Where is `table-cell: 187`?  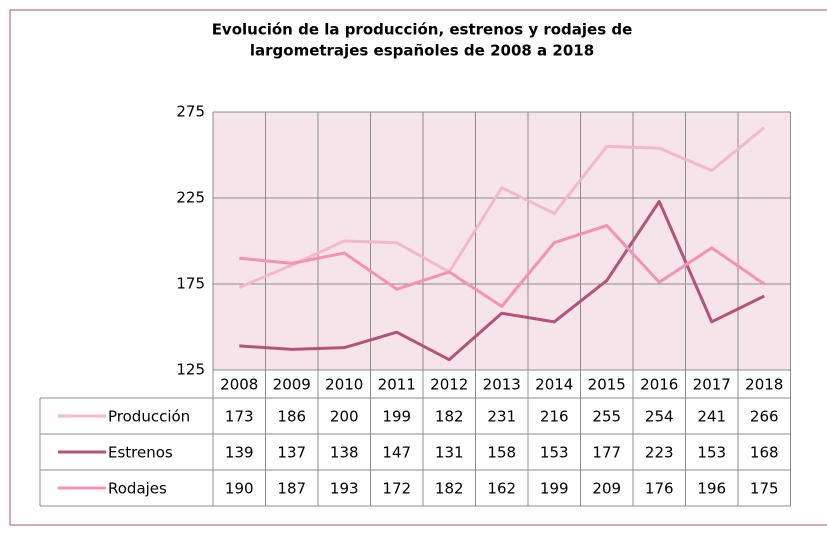 table-cell: 187 is located at coordinates (291, 489).